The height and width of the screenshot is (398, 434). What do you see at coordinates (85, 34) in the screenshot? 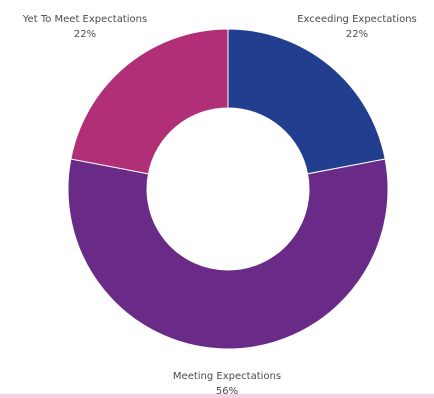
I see `label-yet-to-meet-expectations-value: 22%` at bounding box center [85, 34].